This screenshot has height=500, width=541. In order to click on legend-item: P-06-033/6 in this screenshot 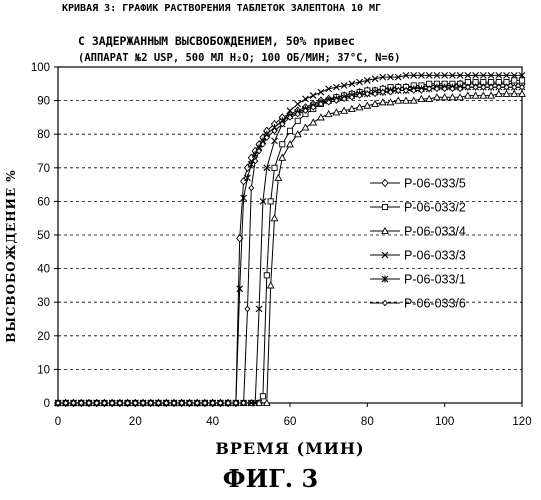, I will do `click(418, 304)`.